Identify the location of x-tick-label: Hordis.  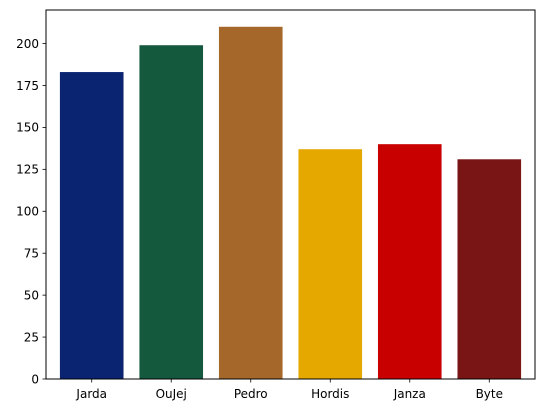
(330, 394).